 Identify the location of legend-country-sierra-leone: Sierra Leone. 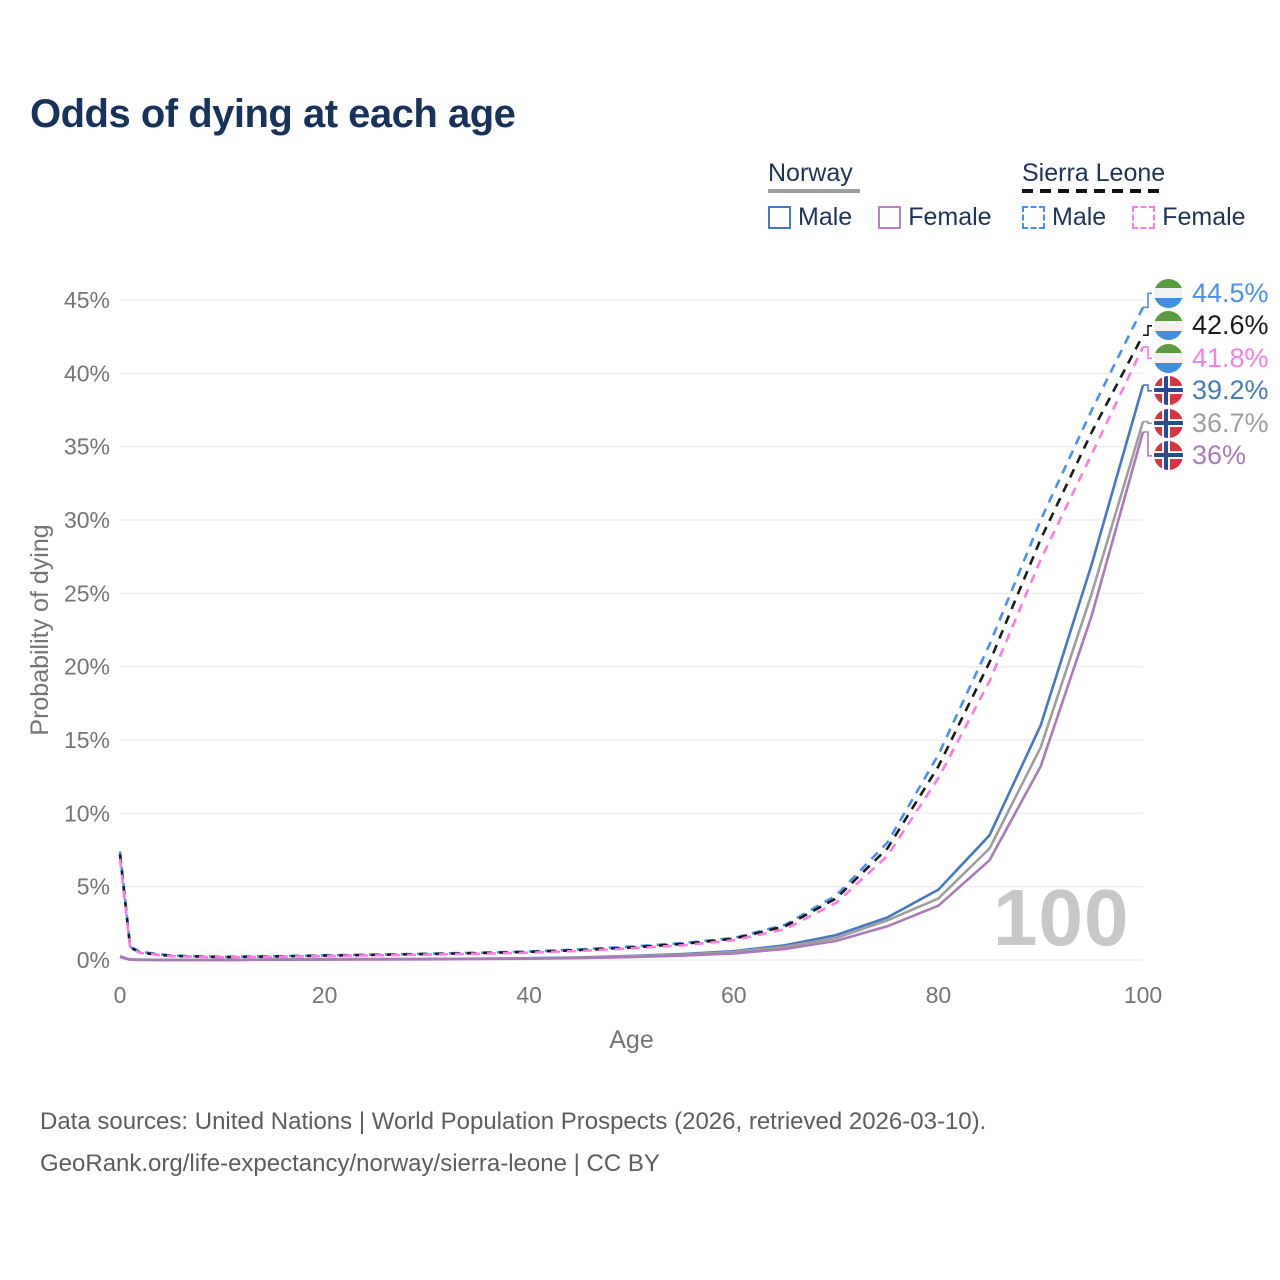
(1094, 173).